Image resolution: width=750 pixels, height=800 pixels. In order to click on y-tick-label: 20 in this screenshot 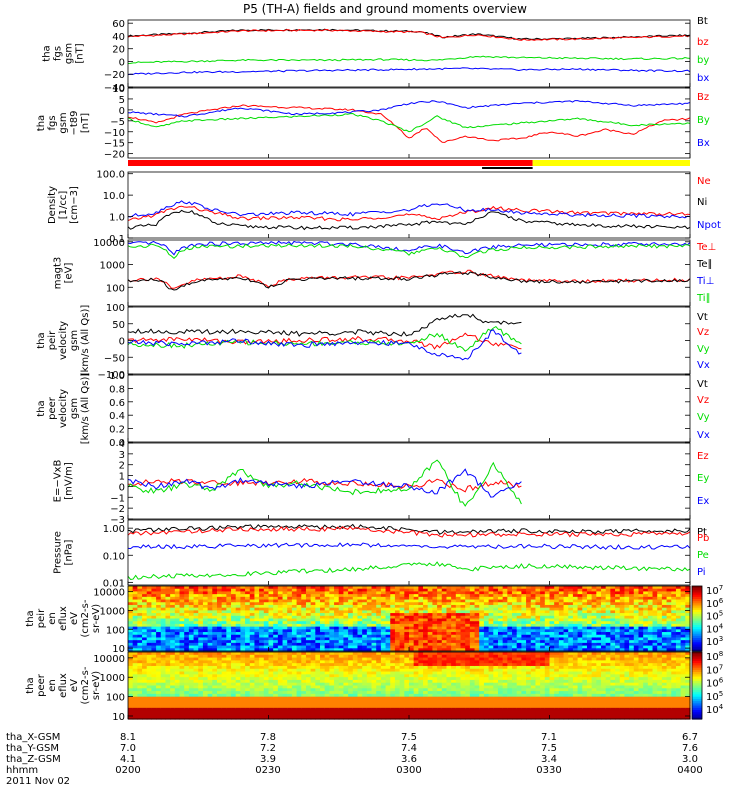, I will do `click(118, 50)`.